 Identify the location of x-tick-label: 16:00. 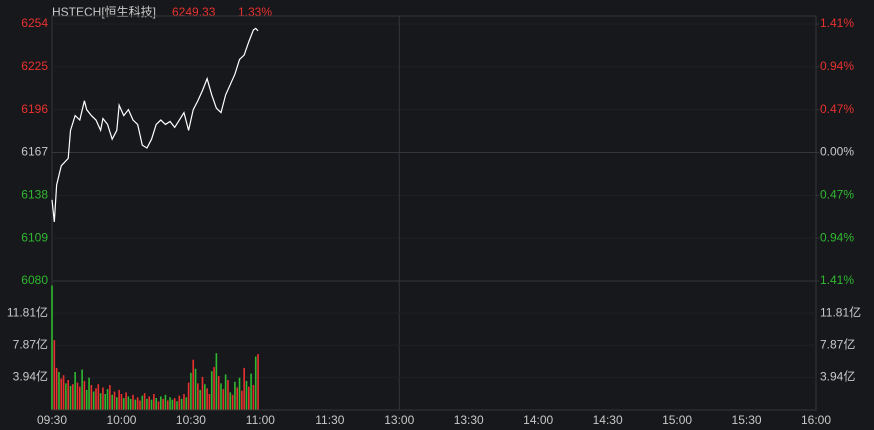
(816, 420).